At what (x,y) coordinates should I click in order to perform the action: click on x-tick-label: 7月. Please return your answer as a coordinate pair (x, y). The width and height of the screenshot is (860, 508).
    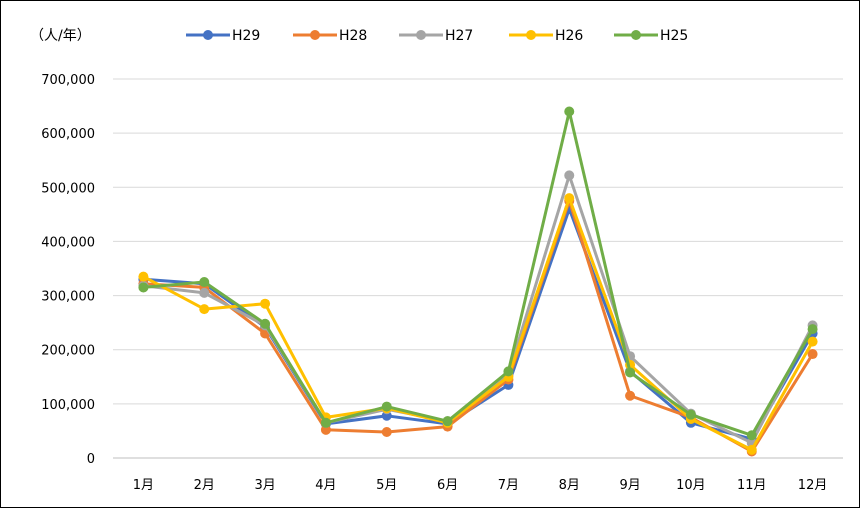
    Looking at the image, I should click on (508, 485).